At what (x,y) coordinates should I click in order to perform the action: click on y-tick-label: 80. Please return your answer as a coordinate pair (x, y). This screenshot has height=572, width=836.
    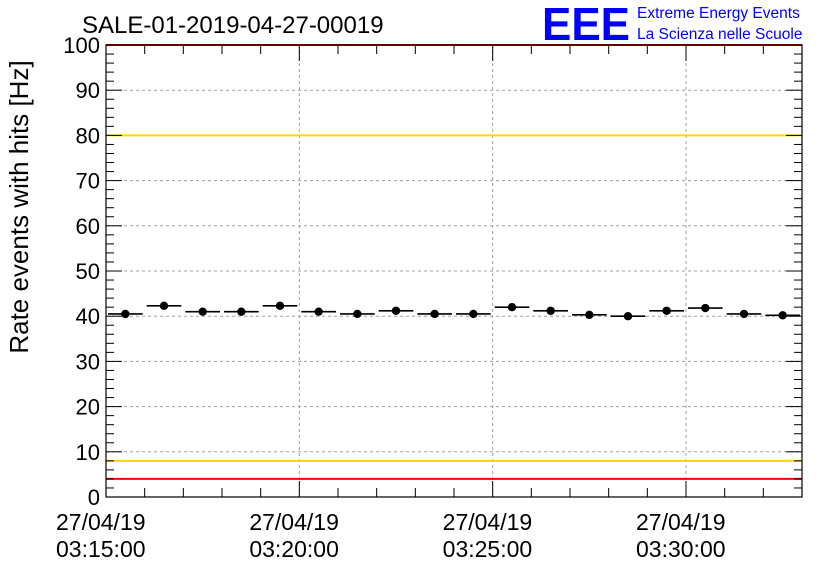
    Looking at the image, I should click on (88, 135).